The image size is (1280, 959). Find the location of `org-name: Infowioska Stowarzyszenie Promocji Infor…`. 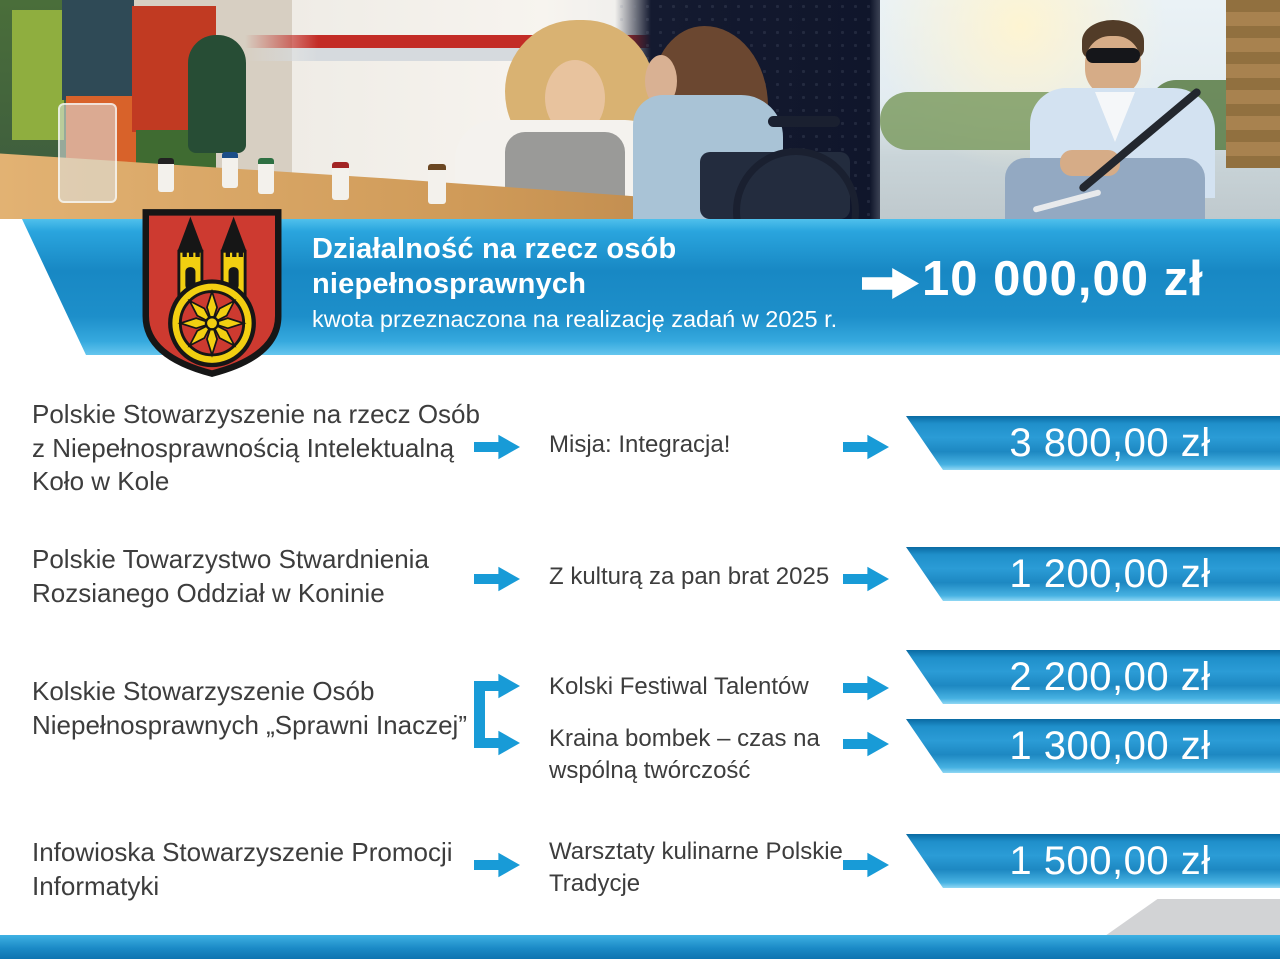

org-name: Infowioska Stowarzyszenie Promocji Infor… is located at coordinates (242, 869).